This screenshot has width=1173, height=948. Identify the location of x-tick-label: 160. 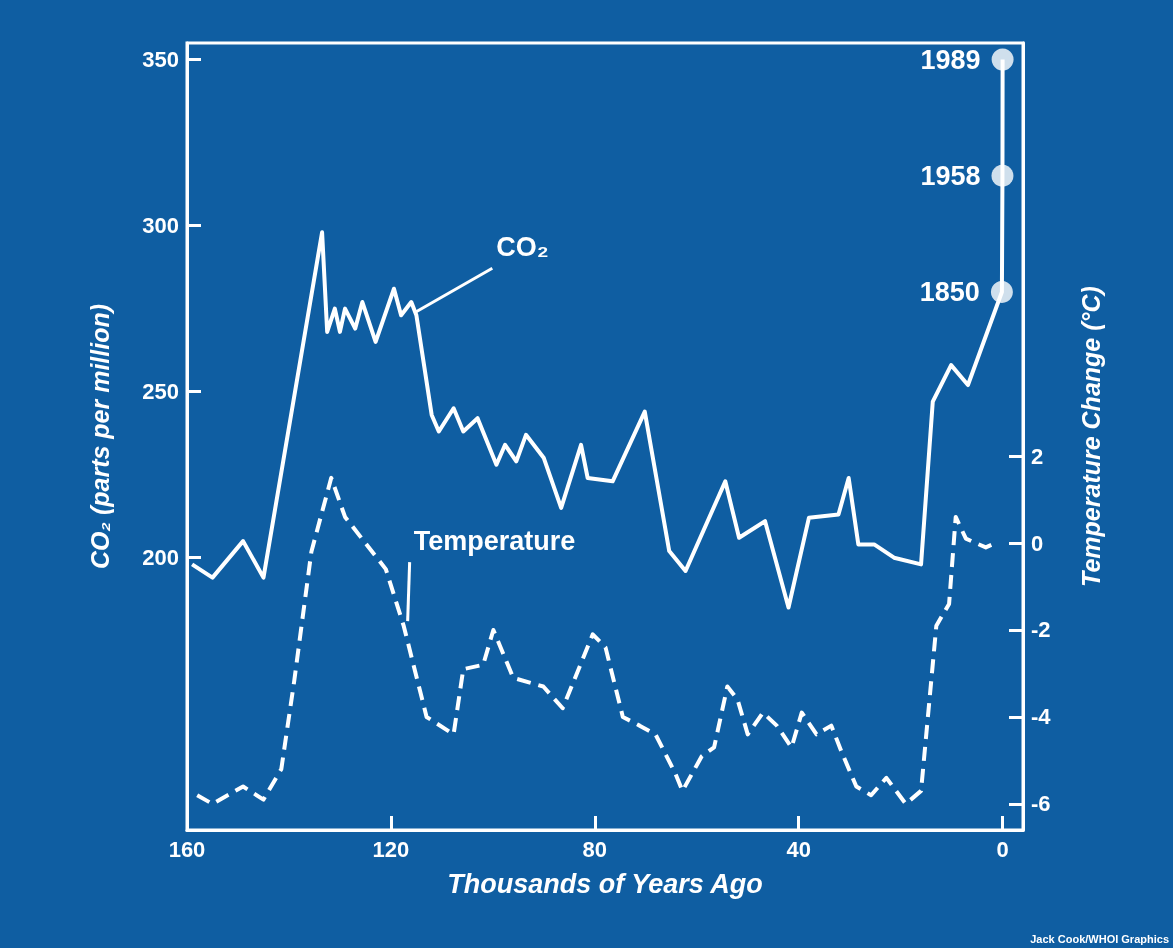
(187, 849).